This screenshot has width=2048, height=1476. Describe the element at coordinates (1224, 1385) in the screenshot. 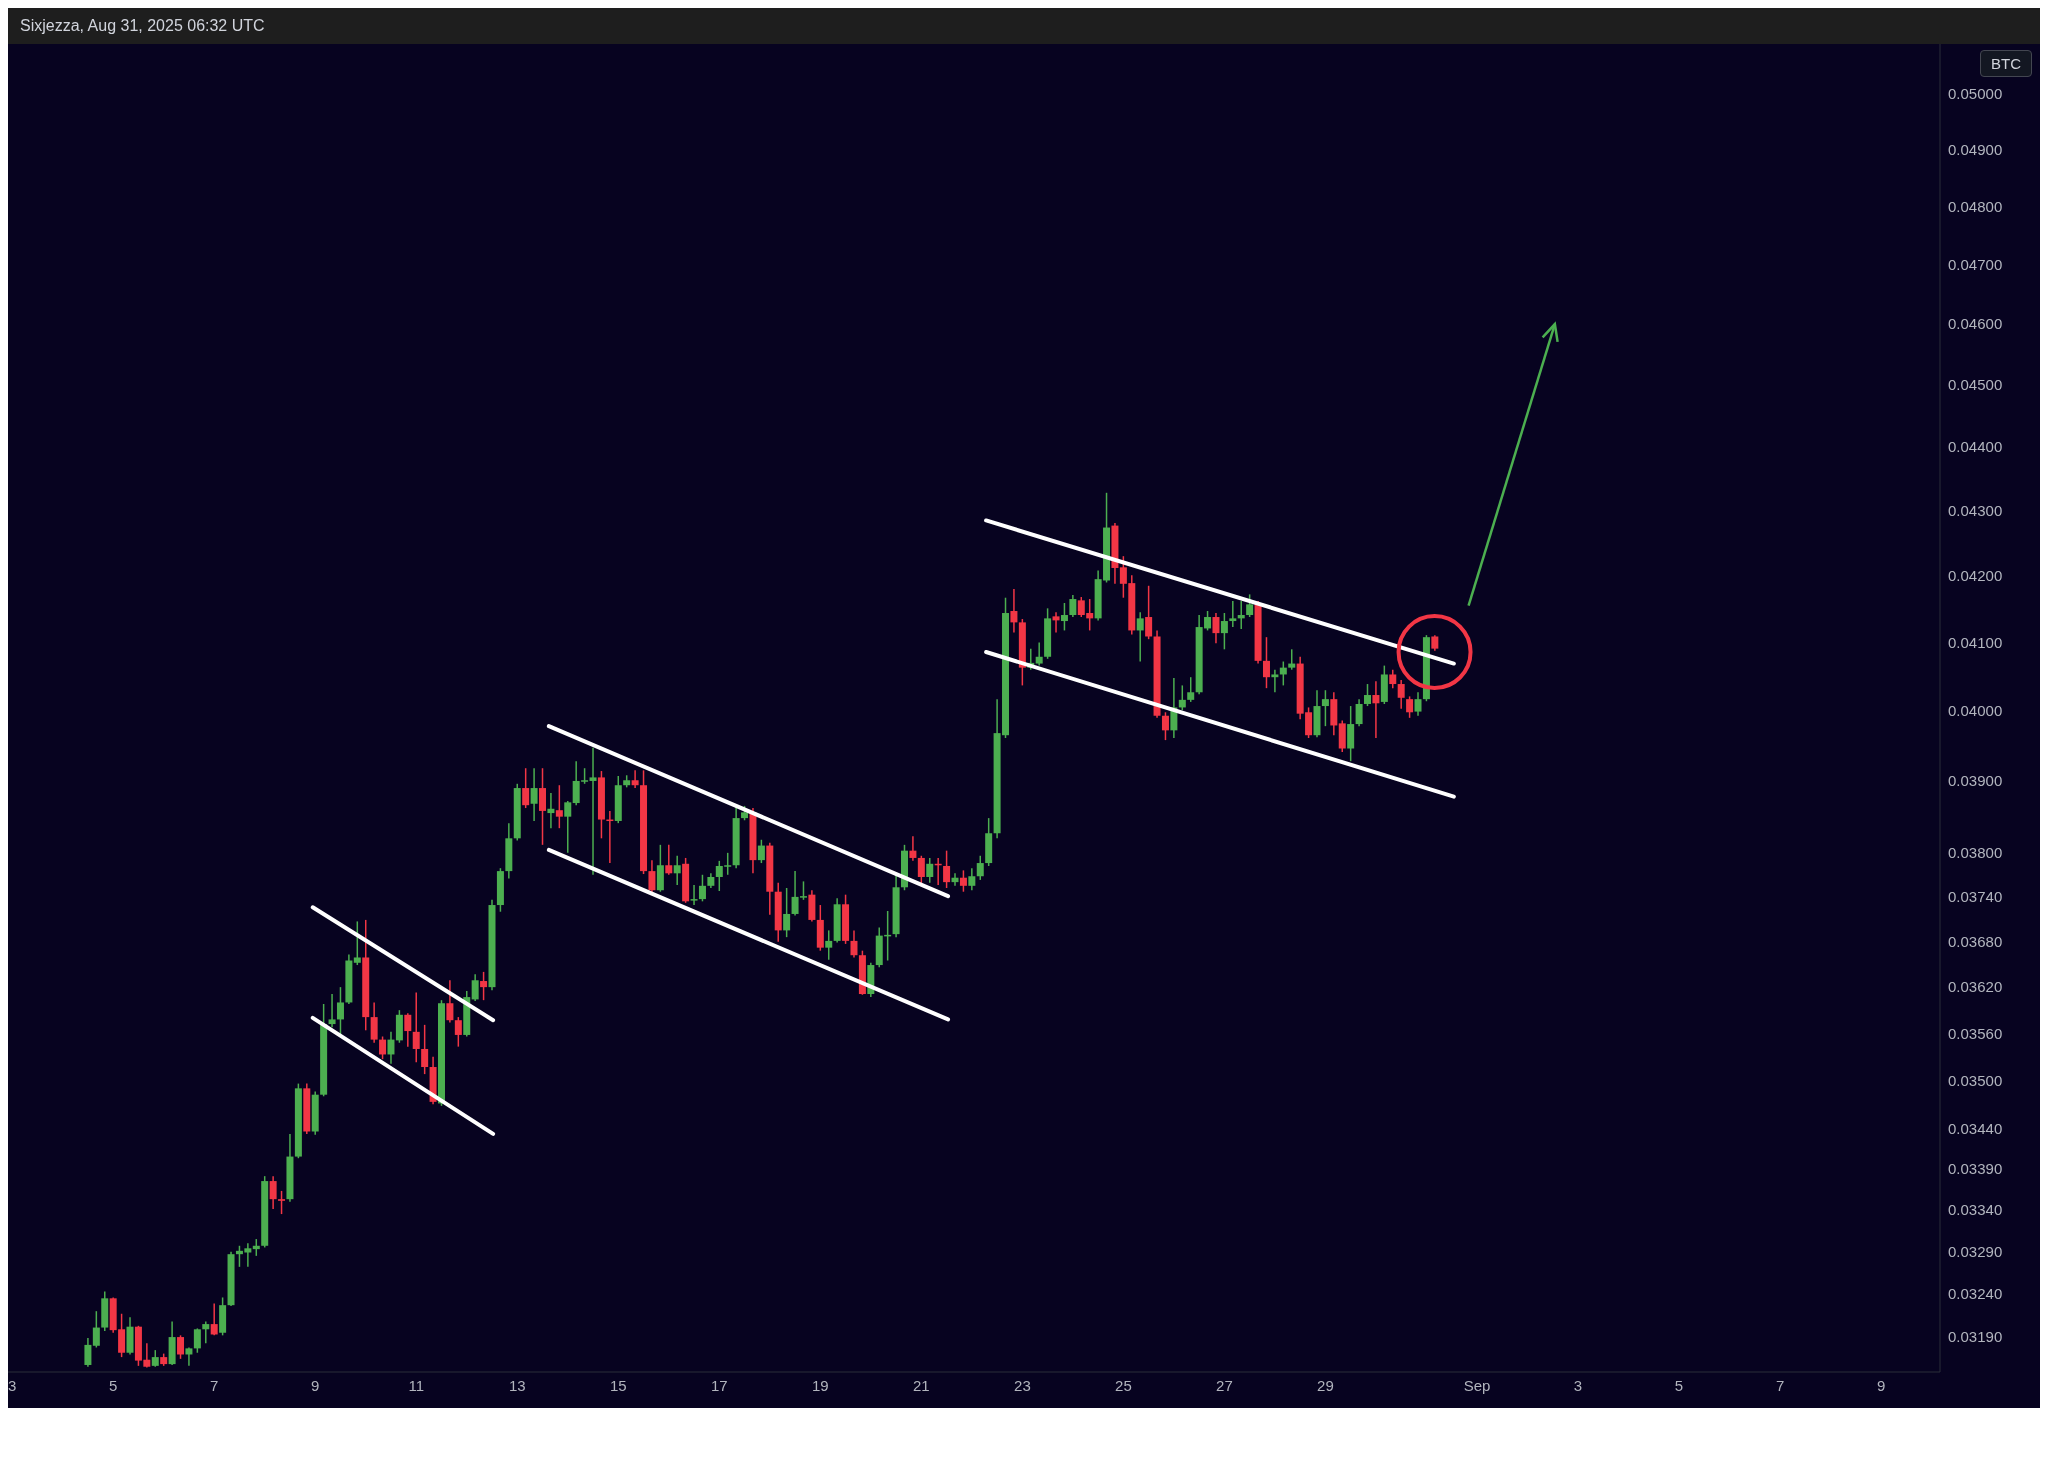

I see `x-tick-label: 27` at that location.